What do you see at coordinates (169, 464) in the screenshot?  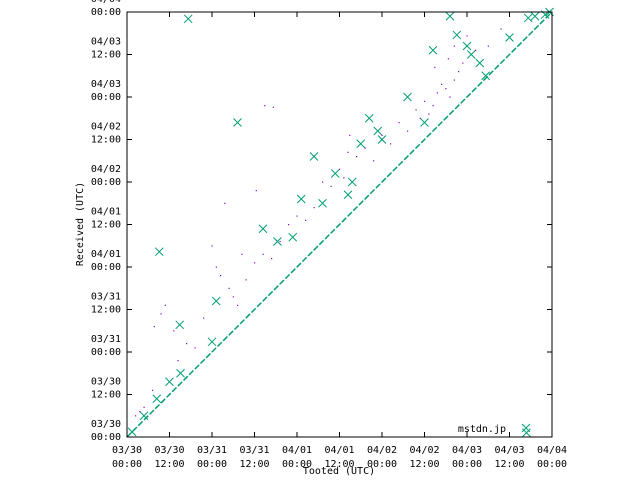 I see `x-tick-label-time: 12:00` at bounding box center [169, 464].